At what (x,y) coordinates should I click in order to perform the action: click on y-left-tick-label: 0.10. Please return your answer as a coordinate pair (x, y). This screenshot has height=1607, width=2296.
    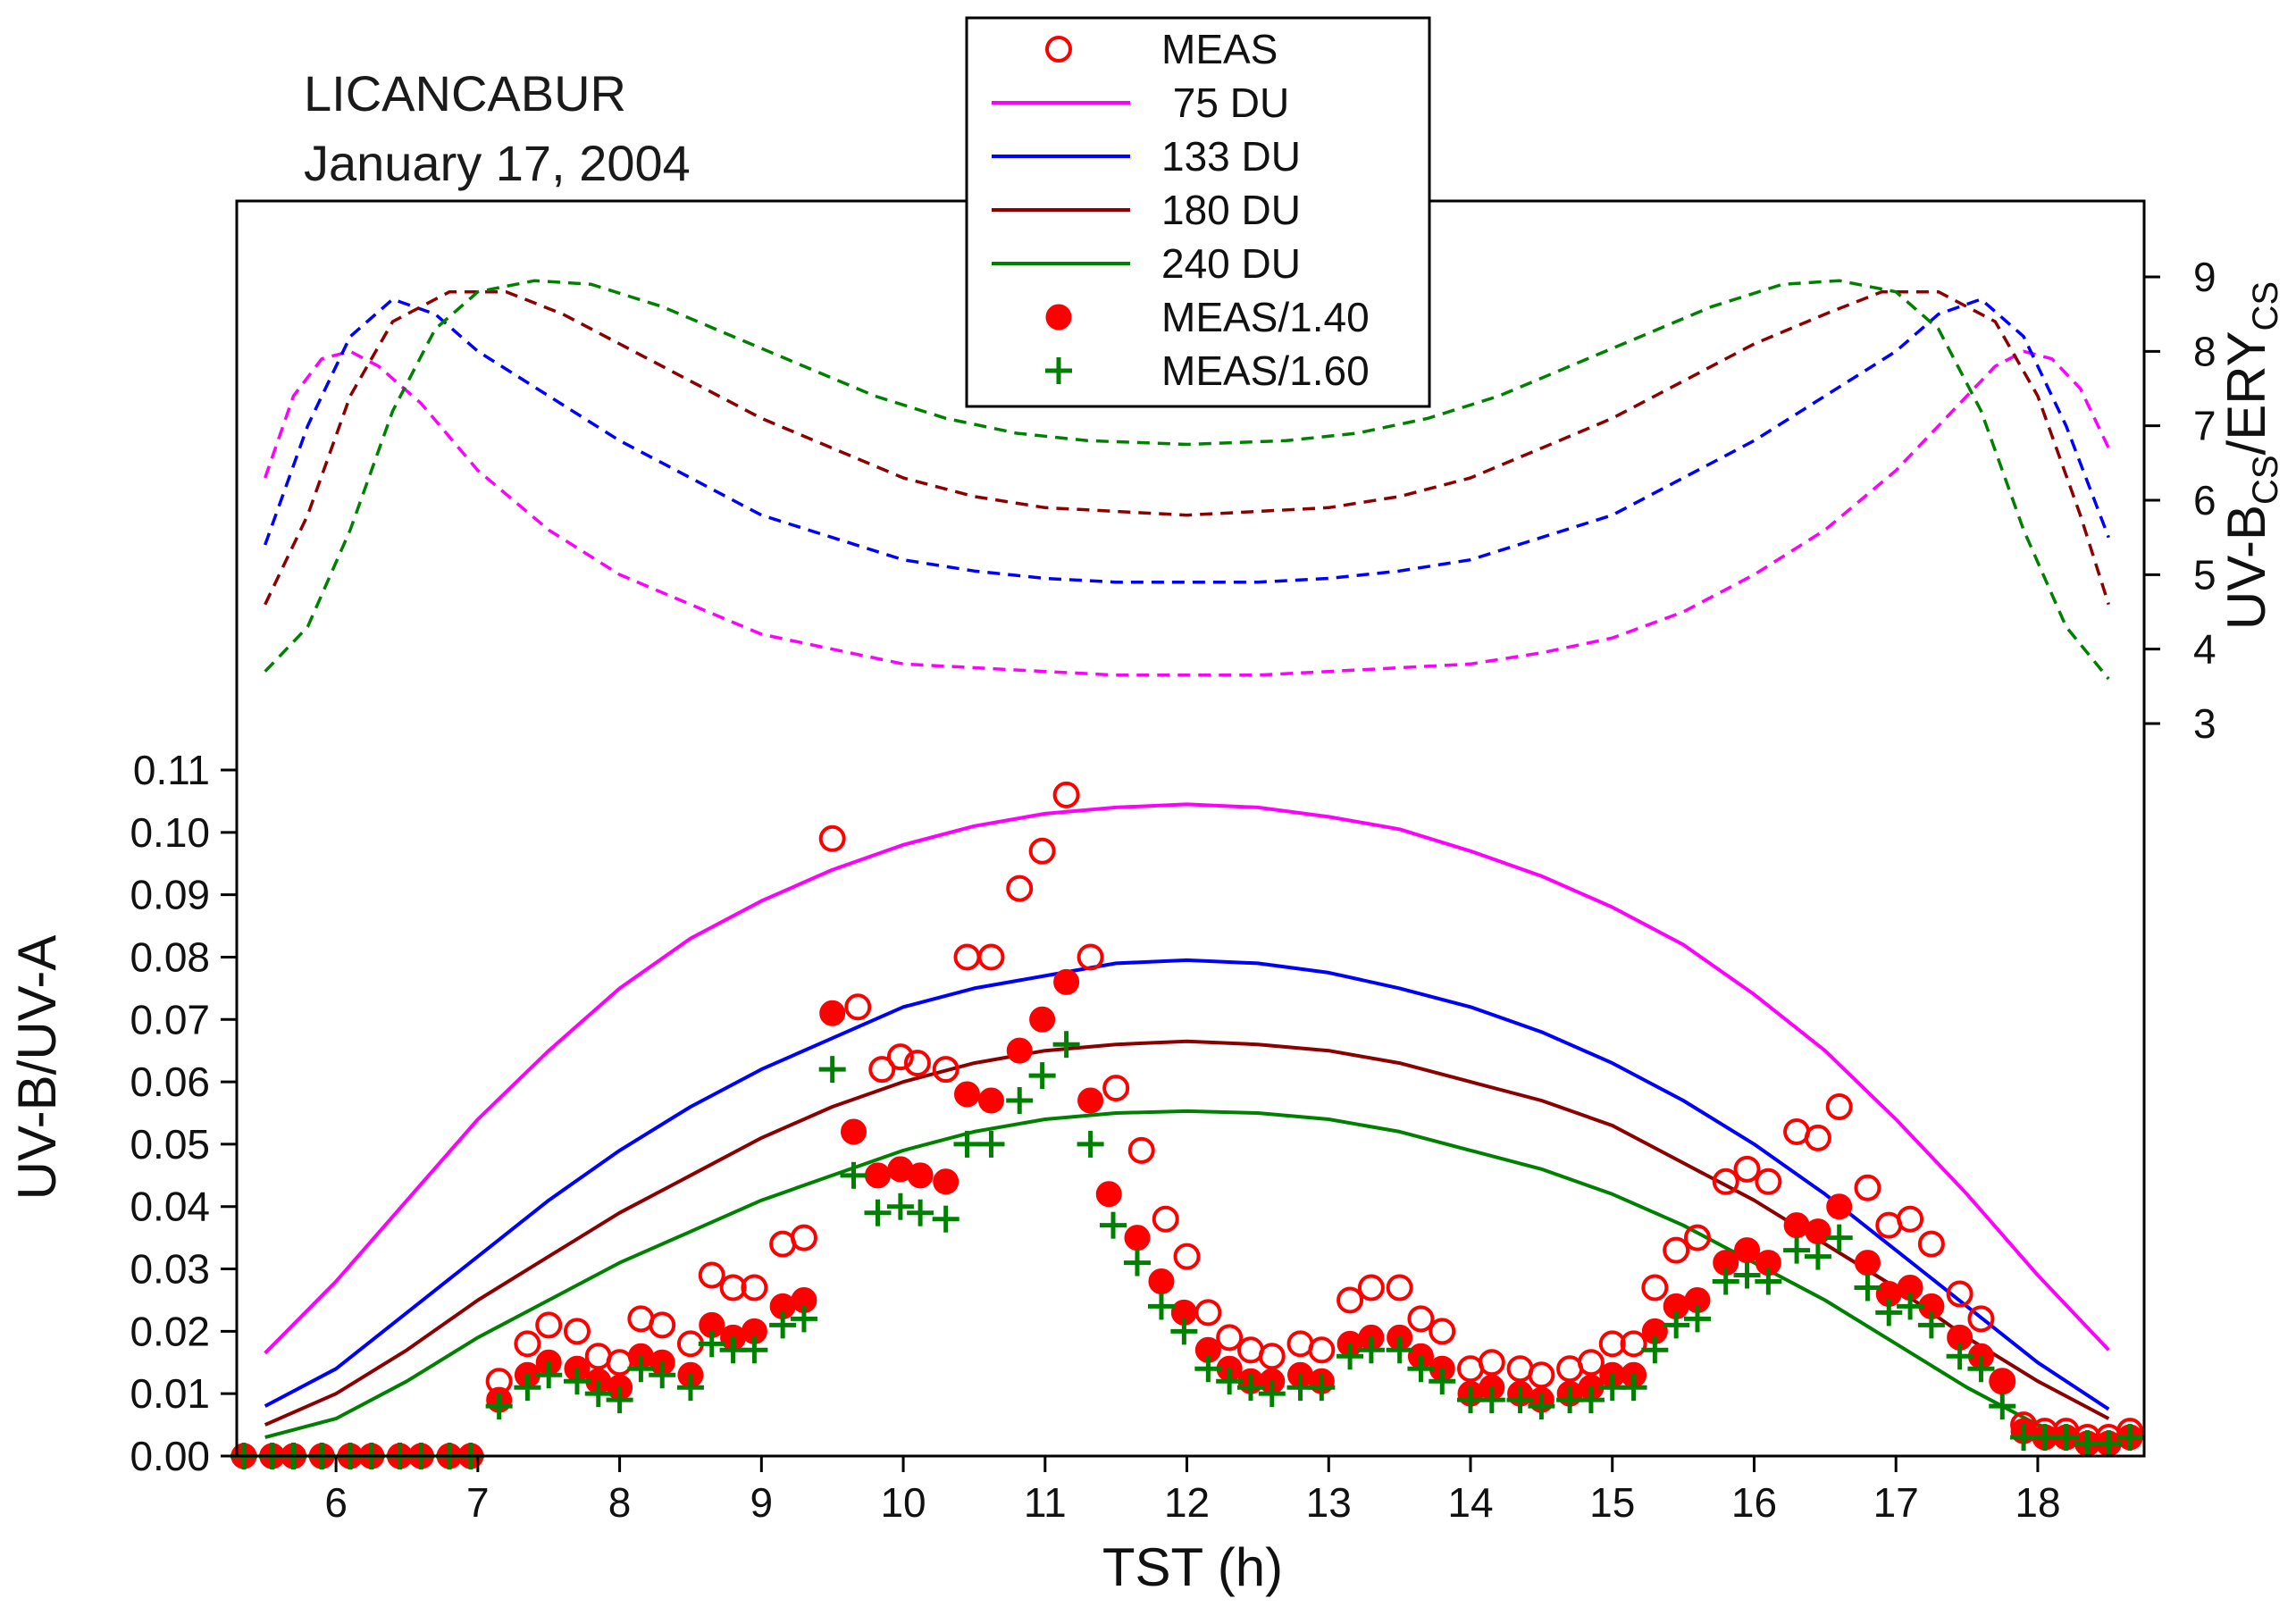
    Looking at the image, I should click on (170, 833).